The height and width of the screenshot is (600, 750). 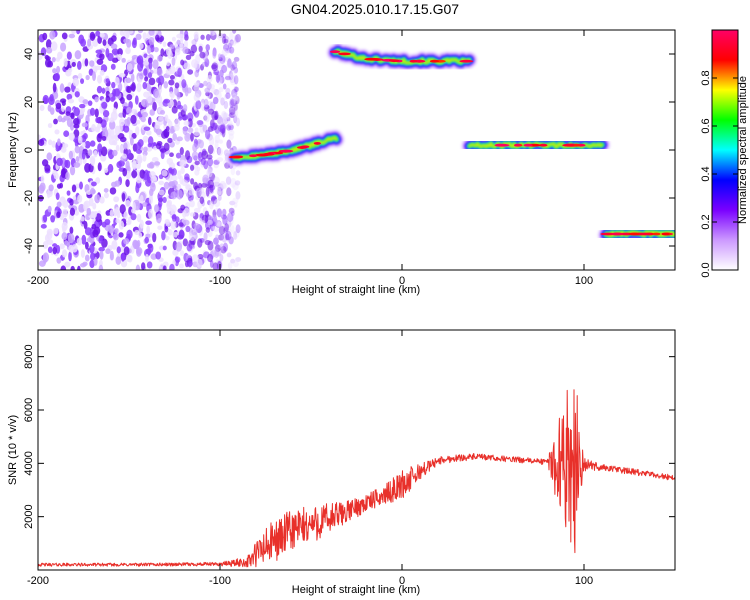 What do you see at coordinates (140, 150) in the screenshot?
I see `noise-region` at bounding box center [140, 150].